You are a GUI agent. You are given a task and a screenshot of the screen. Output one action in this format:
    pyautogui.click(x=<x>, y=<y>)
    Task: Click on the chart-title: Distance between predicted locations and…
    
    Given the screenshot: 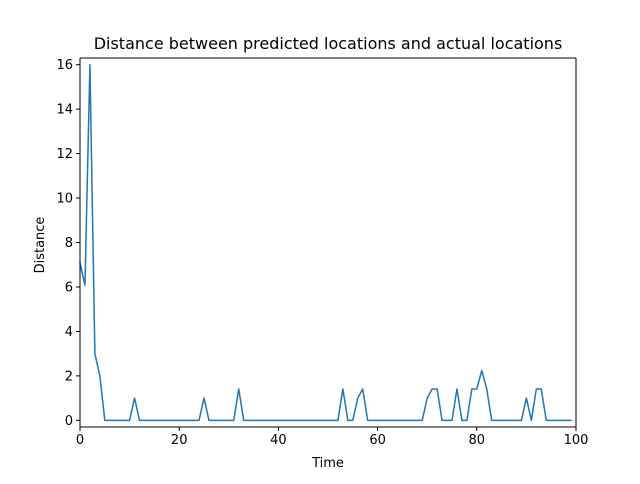 What is the action you would take?
    pyautogui.click(x=328, y=43)
    